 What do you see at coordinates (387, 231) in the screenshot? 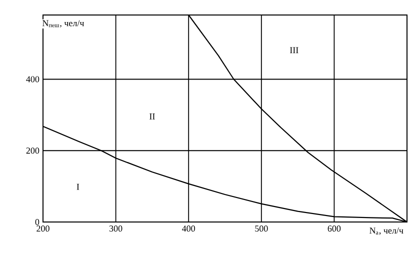
I see `x-axis-title: N$_{а}$, чел/ч` at bounding box center [387, 231].